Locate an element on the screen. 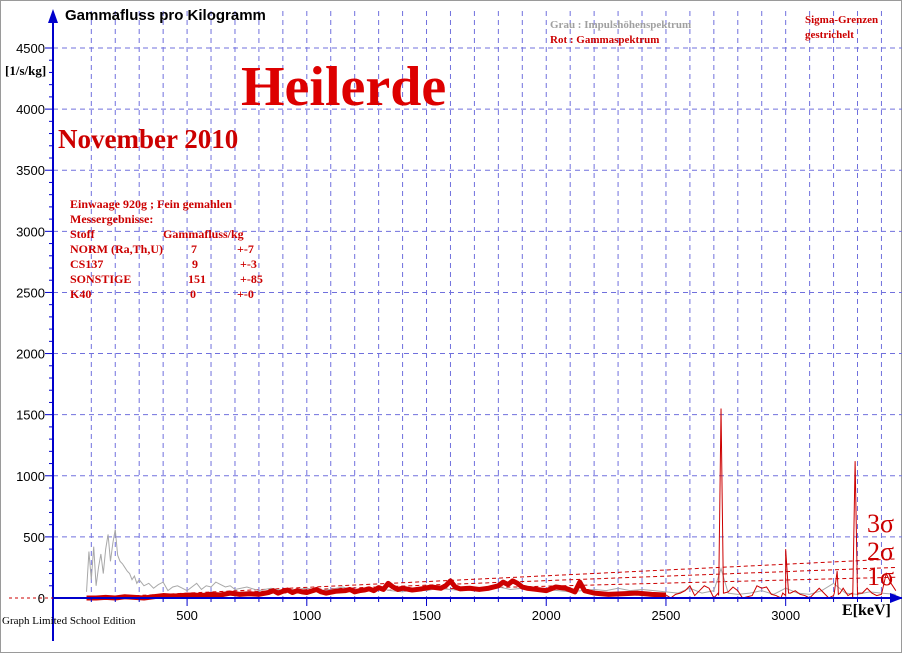 This screenshot has height=654, width=902. result-error: +-3 is located at coordinates (248, 264).